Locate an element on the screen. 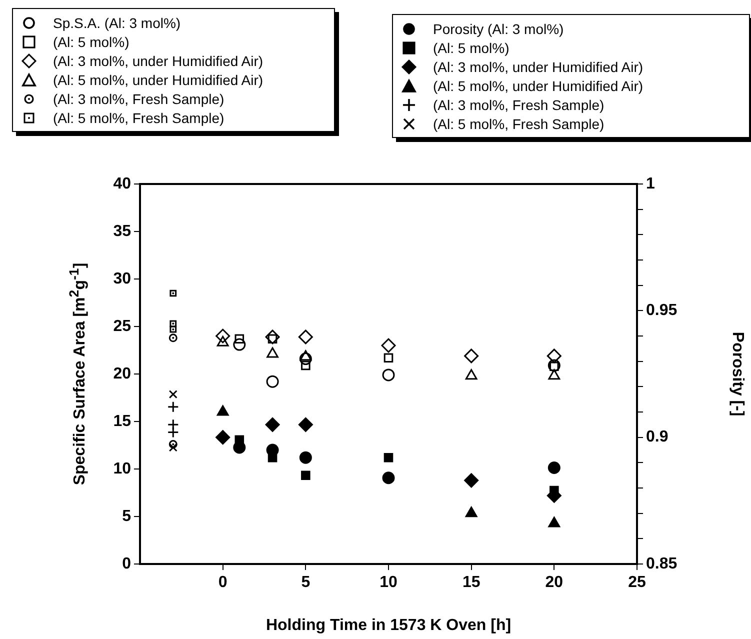  x-tick-label: 0 is located at coordinates (223, 583).